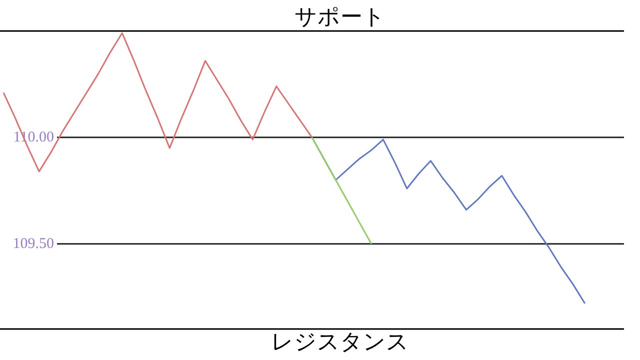 This screenshot has height=360, width=640. What do you see at coordinates (340, 16) in the screenshot?
I see `ref-line-label: サポート` at bounding box center [340, 16].